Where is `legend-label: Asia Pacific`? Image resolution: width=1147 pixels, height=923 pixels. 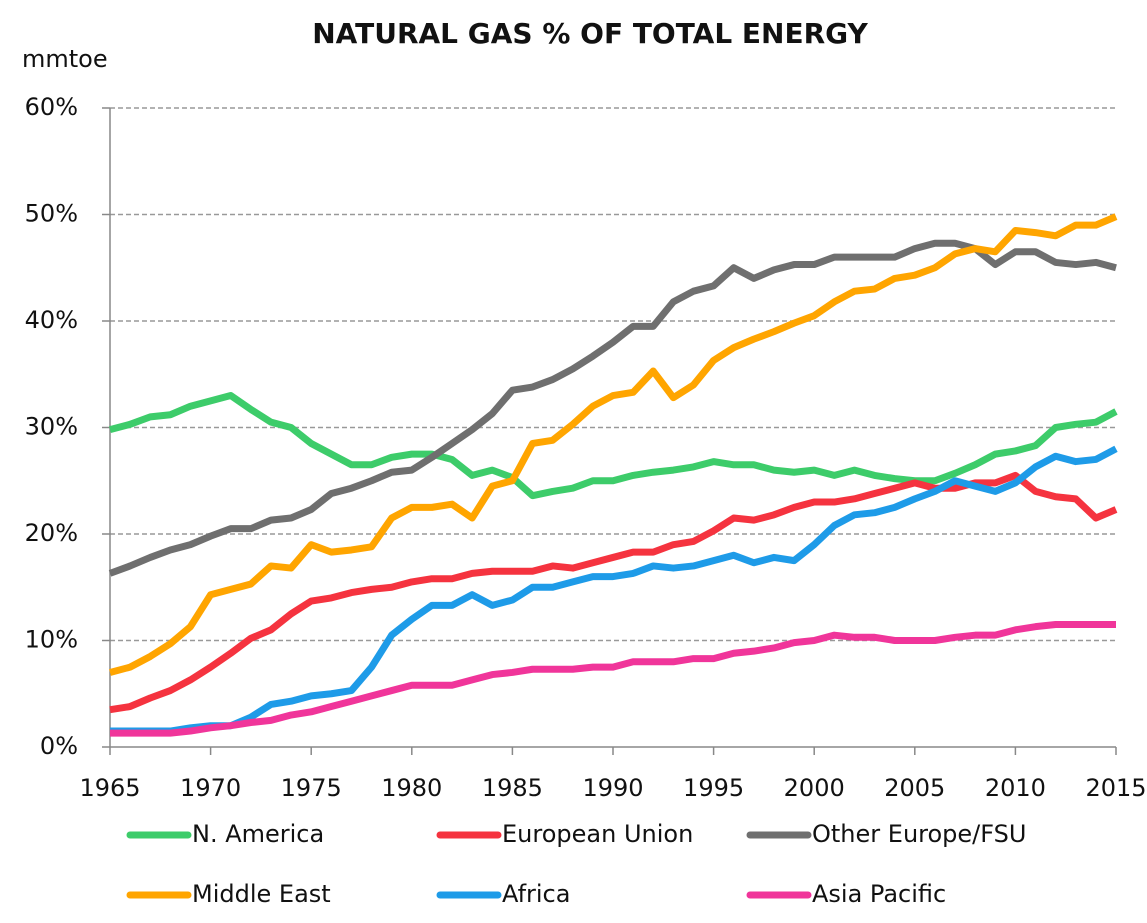 legend-label: Asia Pacific is located at coordinates (879, 894).